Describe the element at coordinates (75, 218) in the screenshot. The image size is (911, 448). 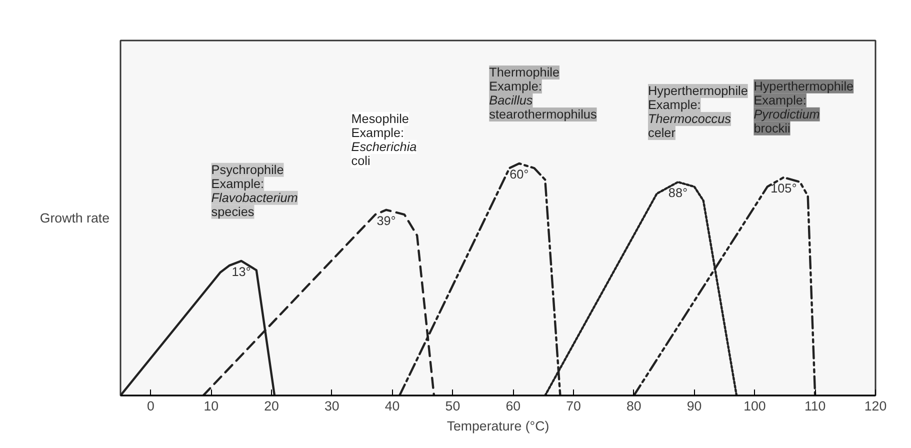
I see `y-axis-title: Growth rate` at that location.